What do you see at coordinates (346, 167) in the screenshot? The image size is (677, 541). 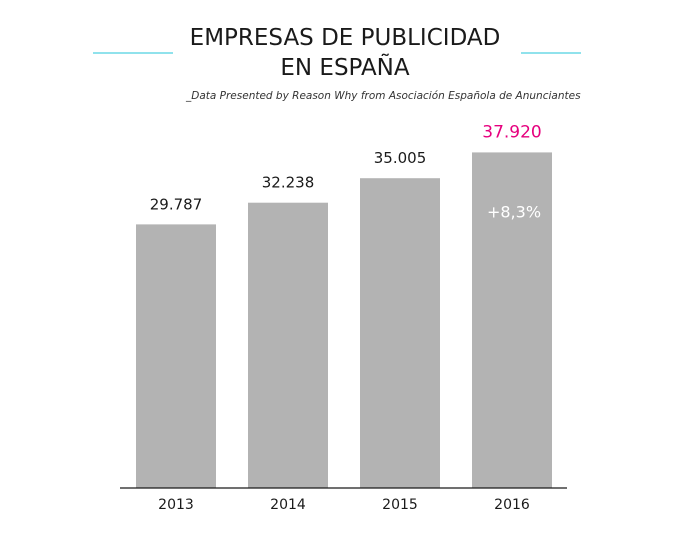 I see `value-labels-group: 29.787 32.238 35.005 37.920` at bounding box center [346, 167].